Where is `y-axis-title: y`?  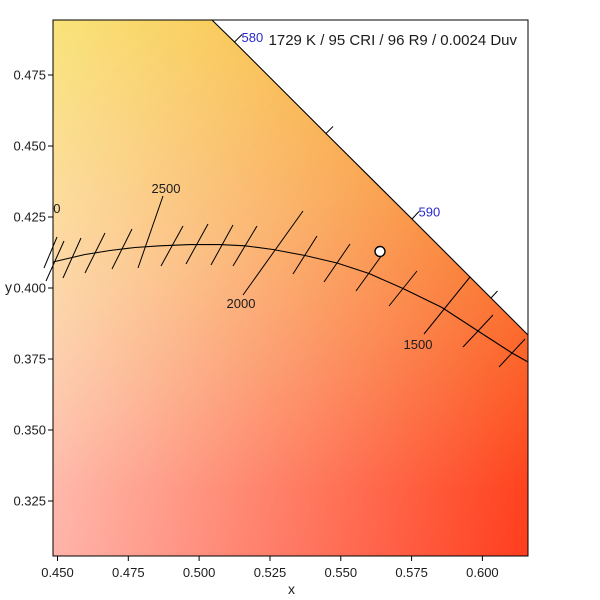
y-axis-title: y is located at coordinates (8, 287).